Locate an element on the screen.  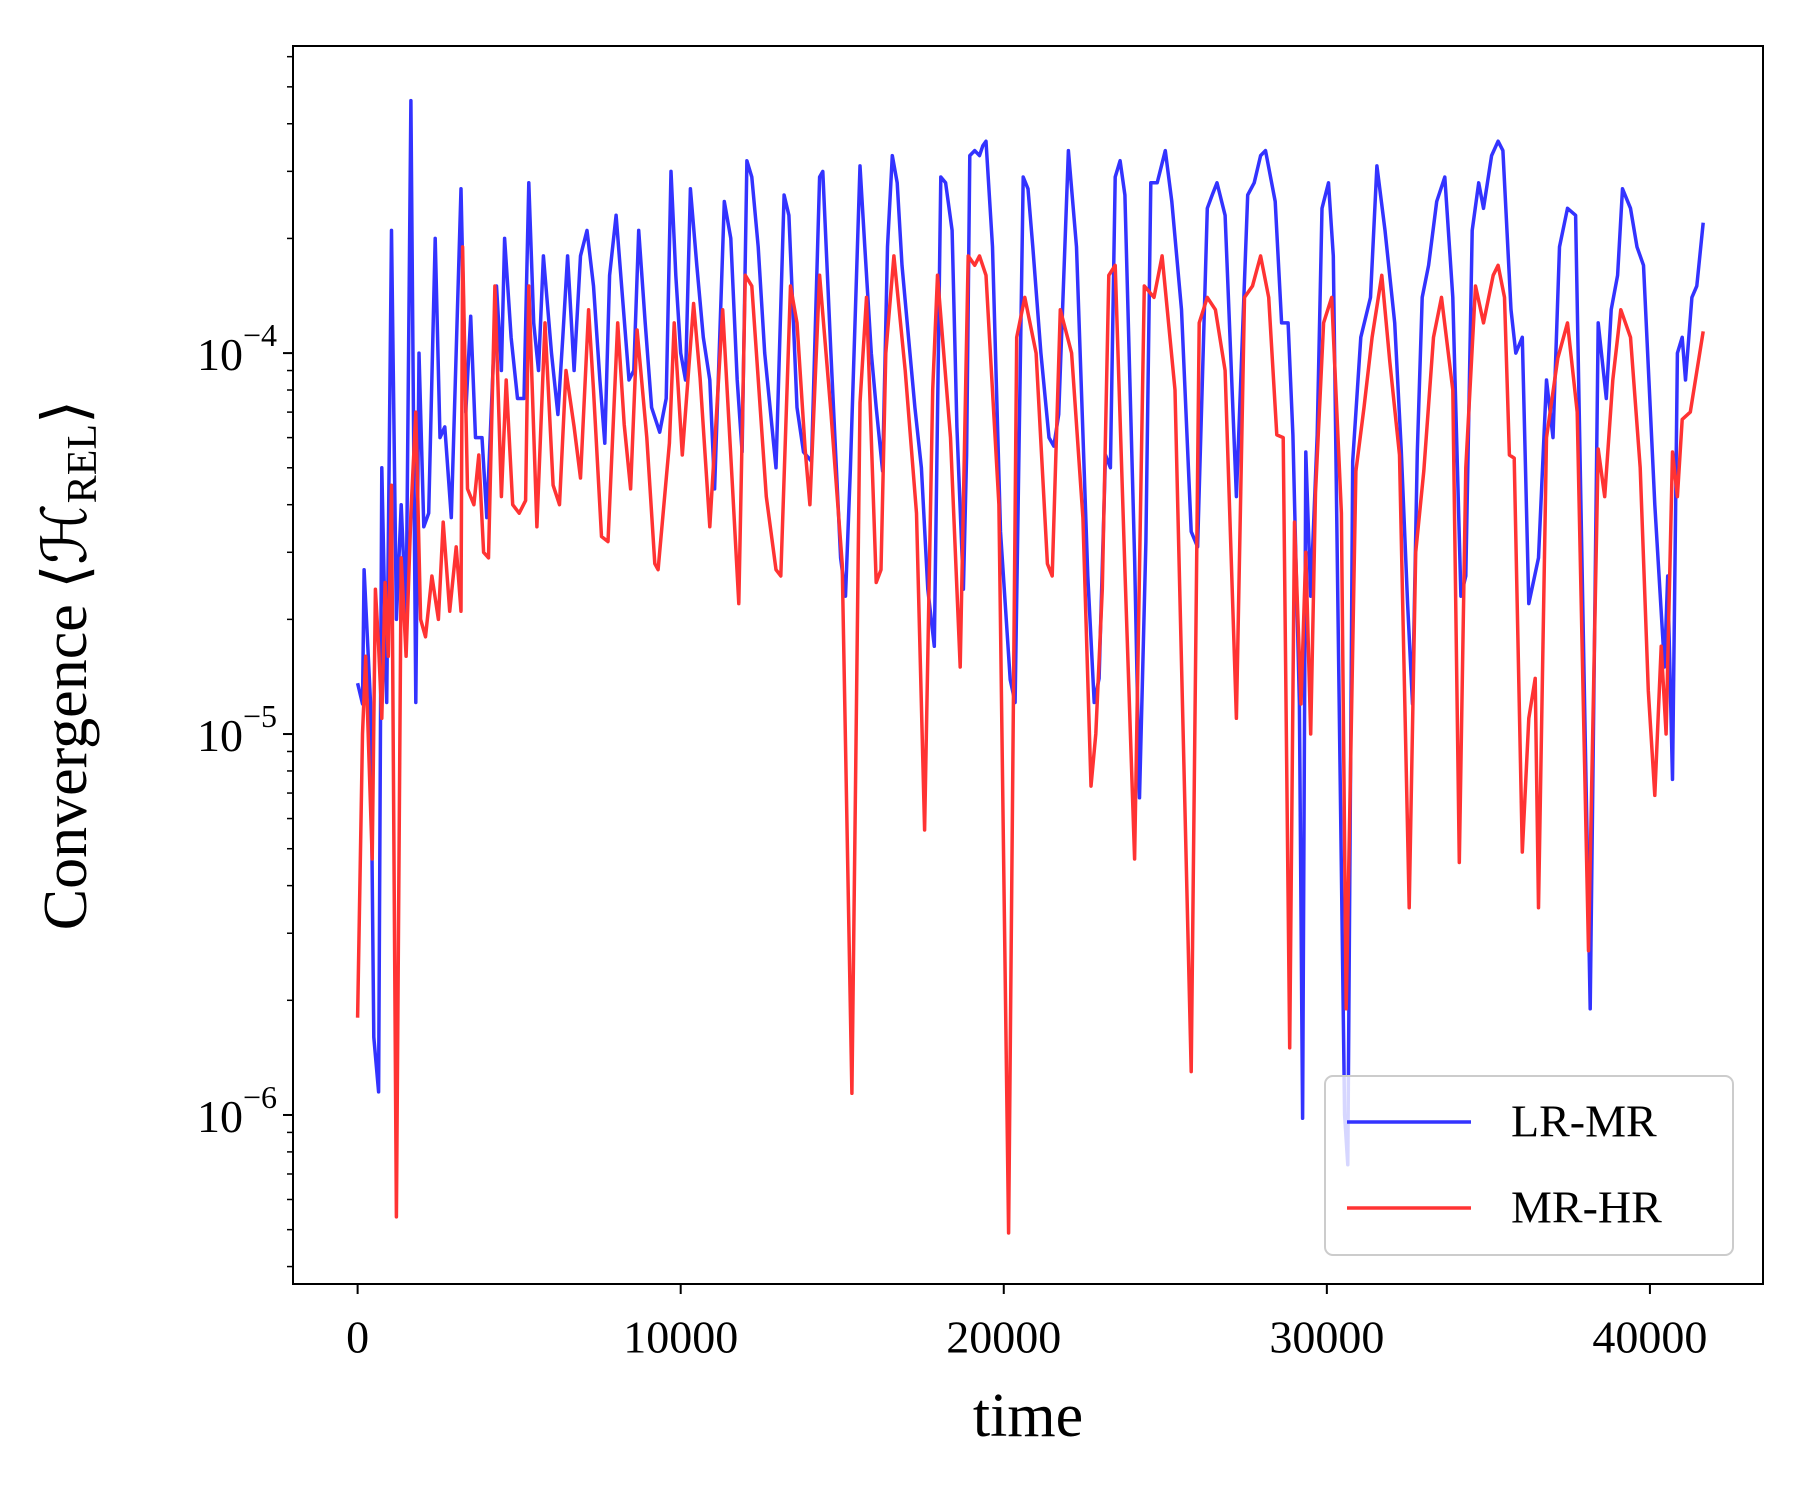
x-tick-label: 10000 is located at coordinates (680, 1337).